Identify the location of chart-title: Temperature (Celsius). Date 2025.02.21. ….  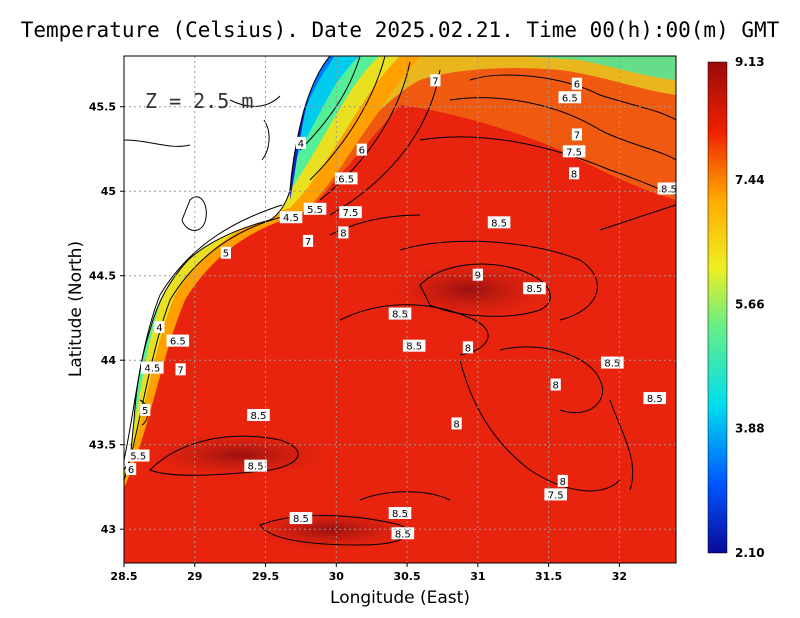
(400, 30).